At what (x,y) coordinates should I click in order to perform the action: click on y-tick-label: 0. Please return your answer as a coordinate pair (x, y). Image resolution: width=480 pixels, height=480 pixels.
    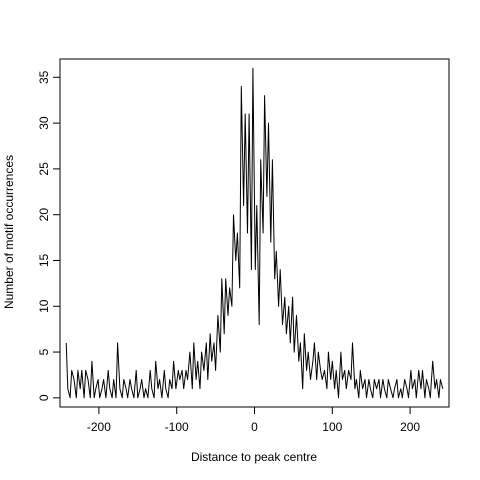
    Looking at the image, I should click on (44, 397).